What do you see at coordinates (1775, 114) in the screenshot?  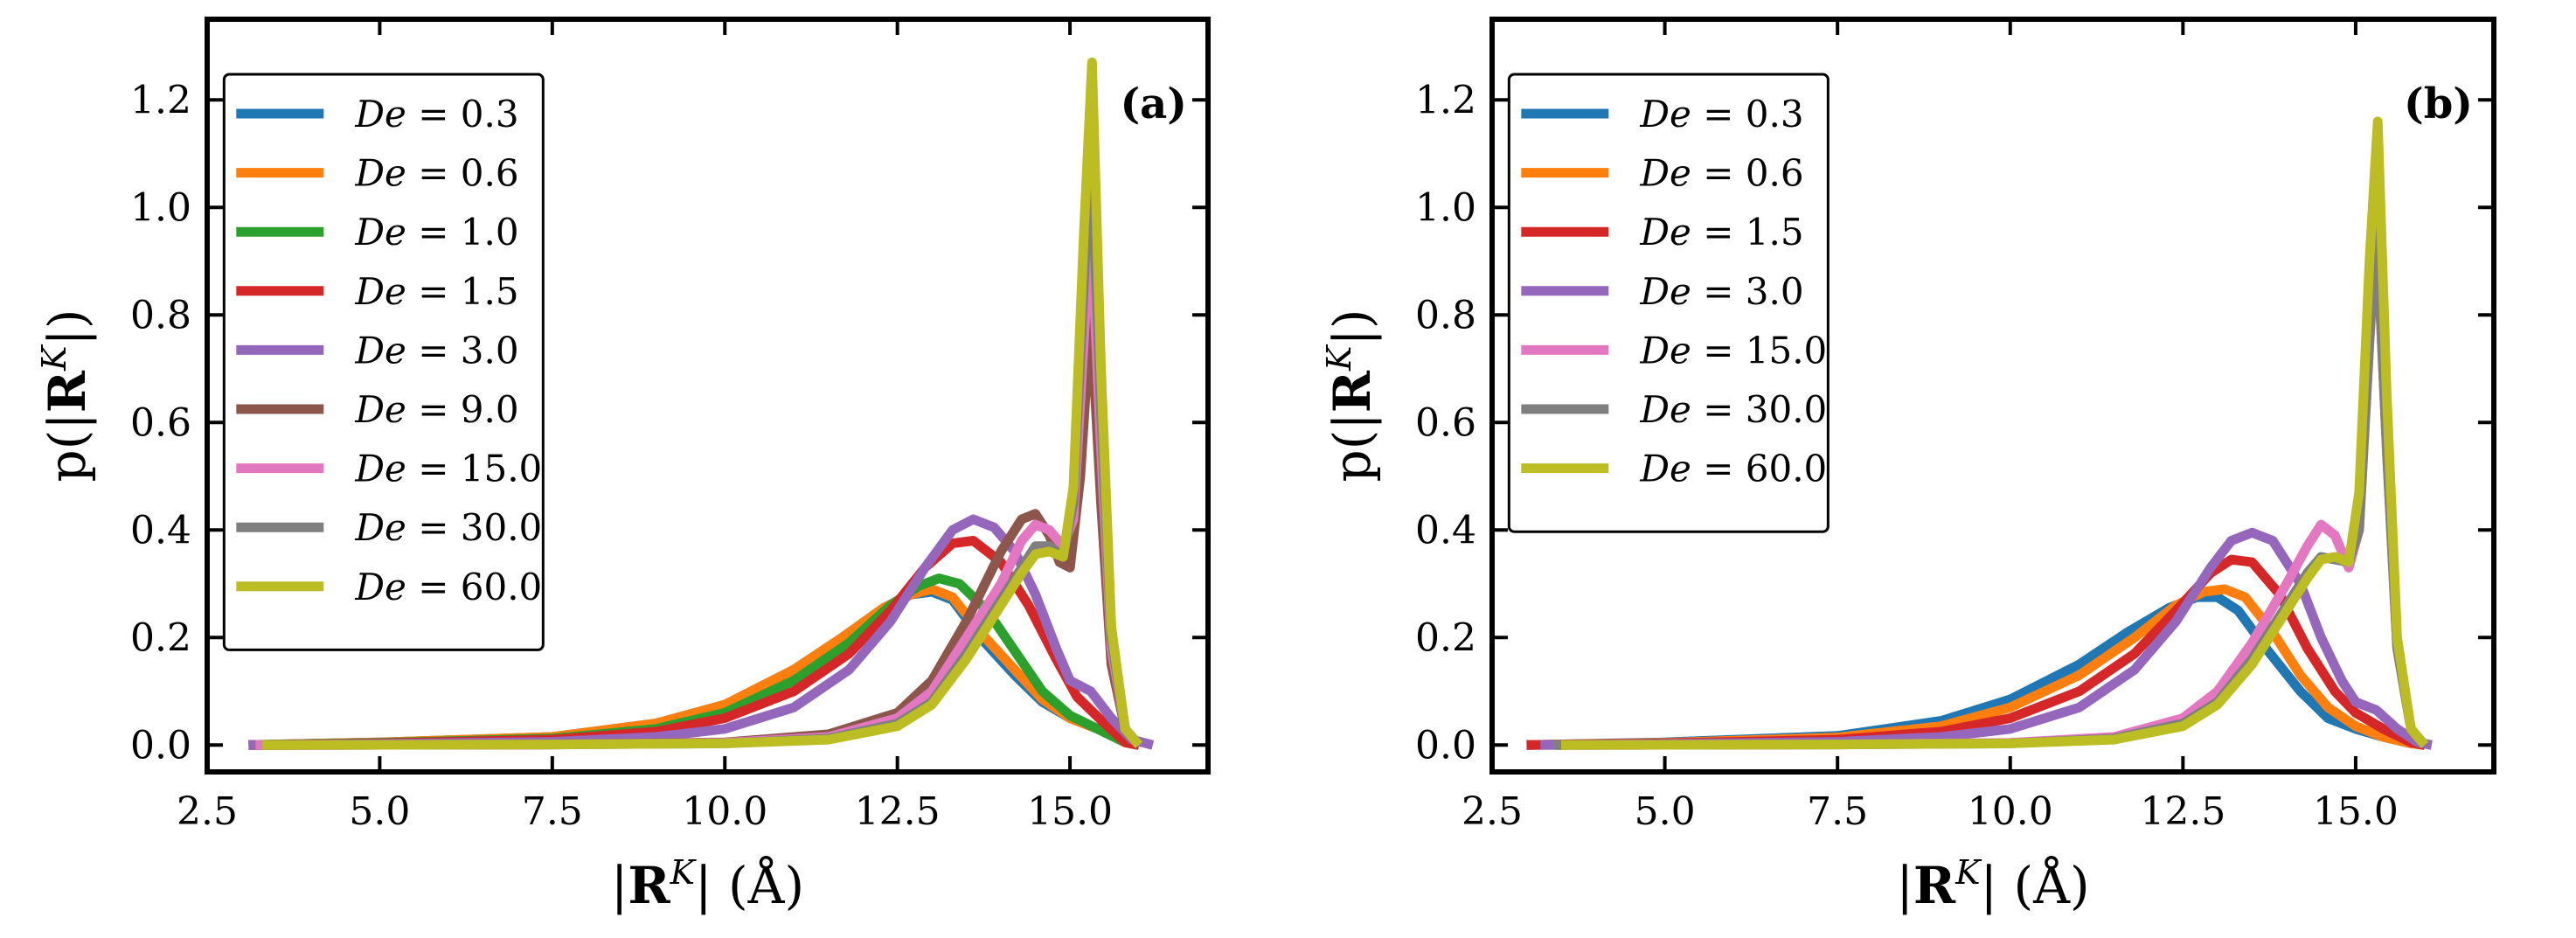 I see `legend-value: 0.3` at bounding box center [1775, 114].